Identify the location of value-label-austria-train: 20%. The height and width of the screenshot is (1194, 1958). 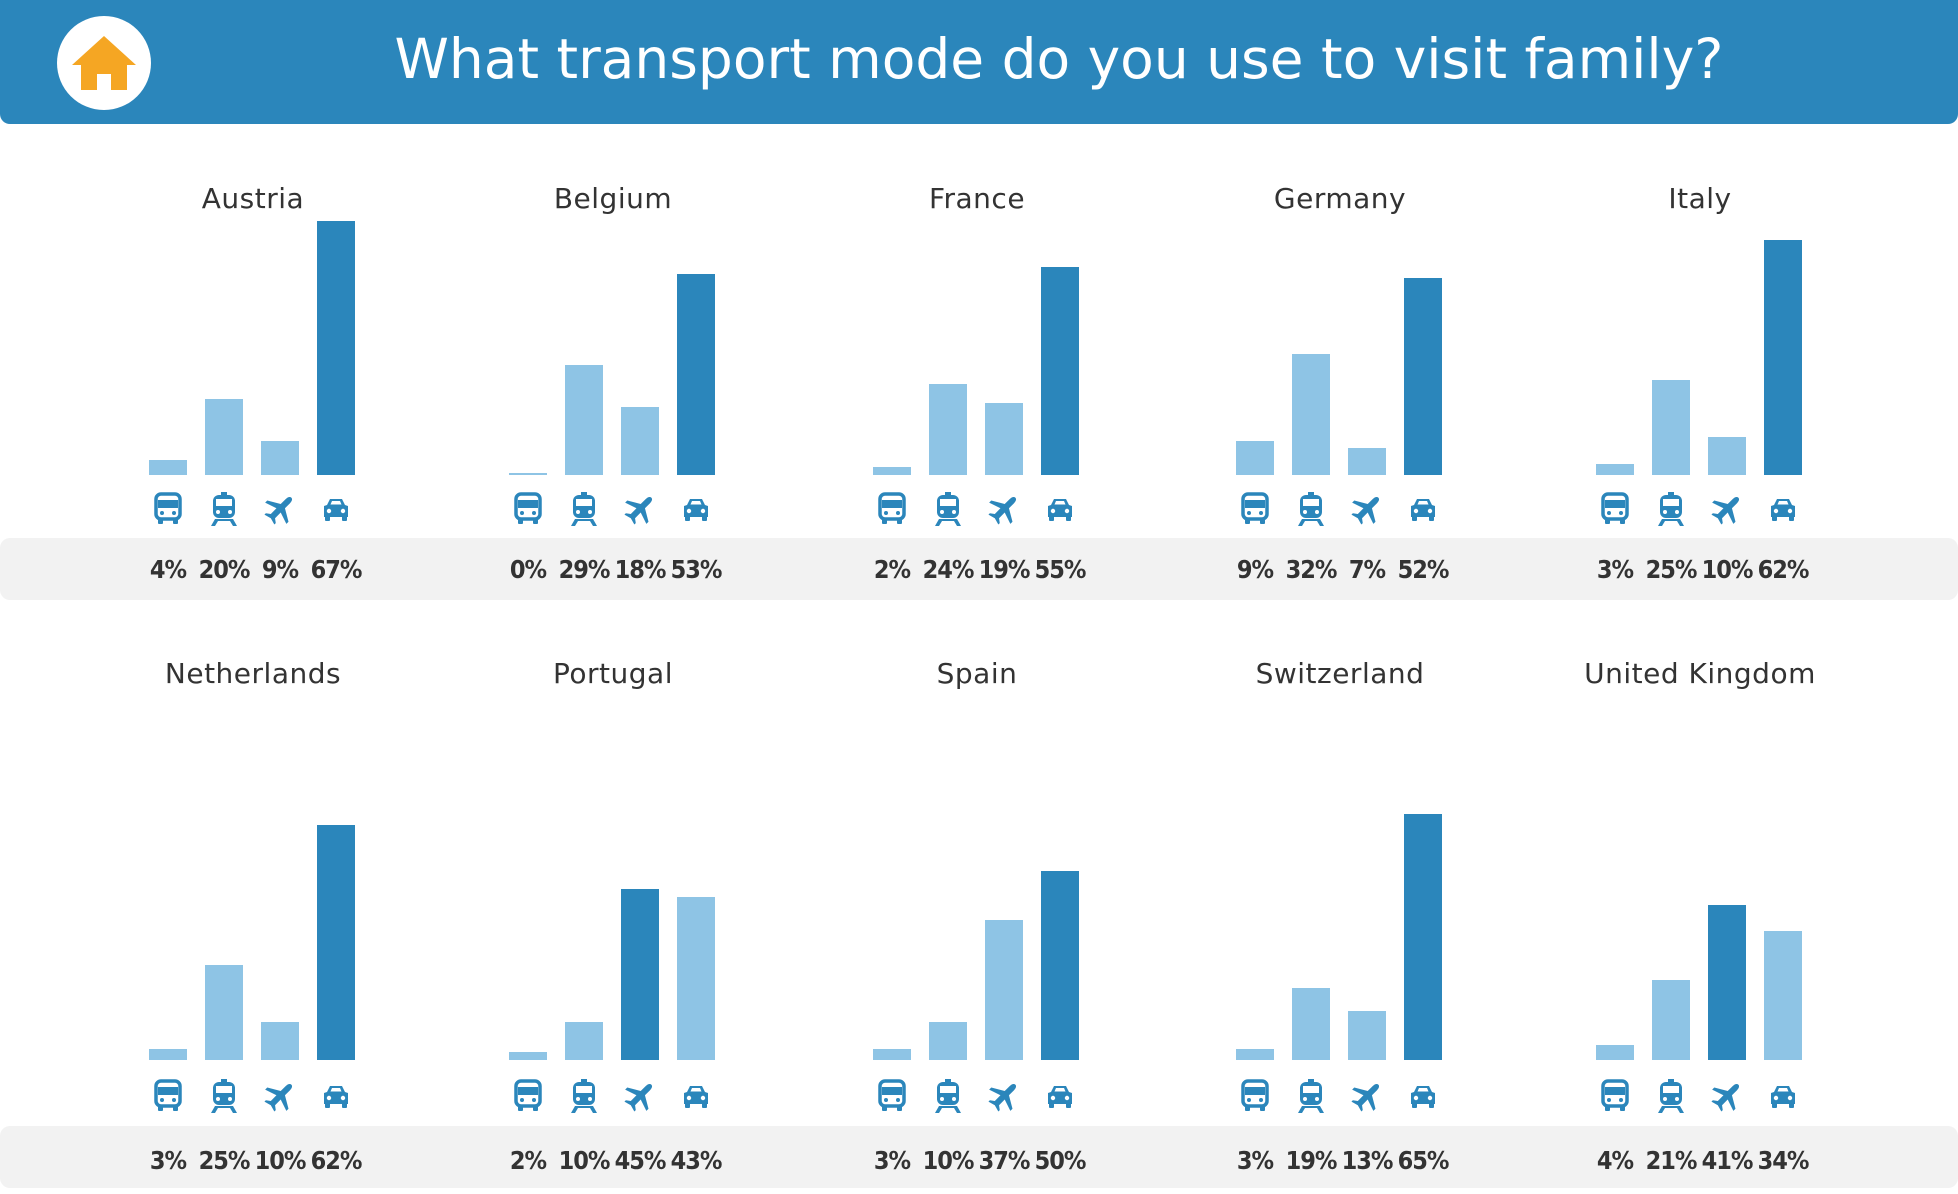
(224, 569).